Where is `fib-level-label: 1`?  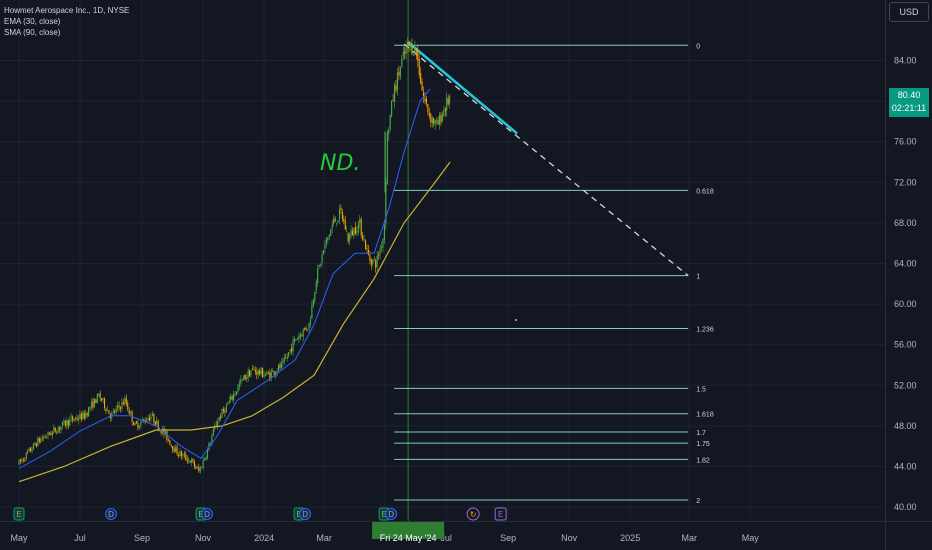 fib-level-label: 1 is located at coordinates (698, 277).